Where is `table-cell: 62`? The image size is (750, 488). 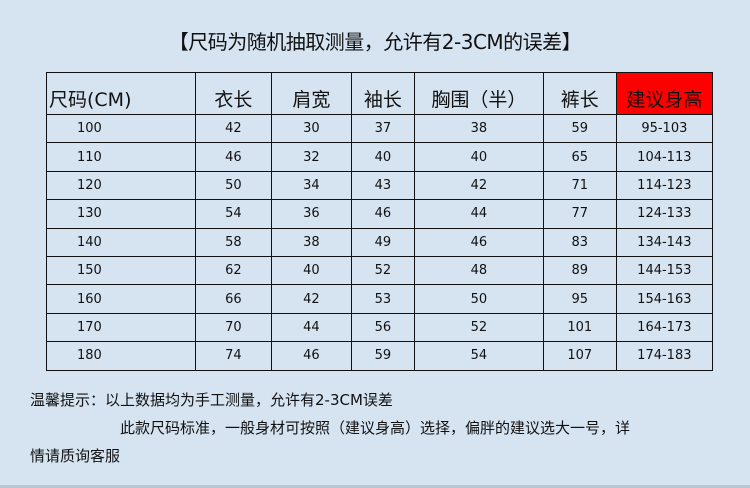
table-cell: 62 is located at coordinates (233, 270).